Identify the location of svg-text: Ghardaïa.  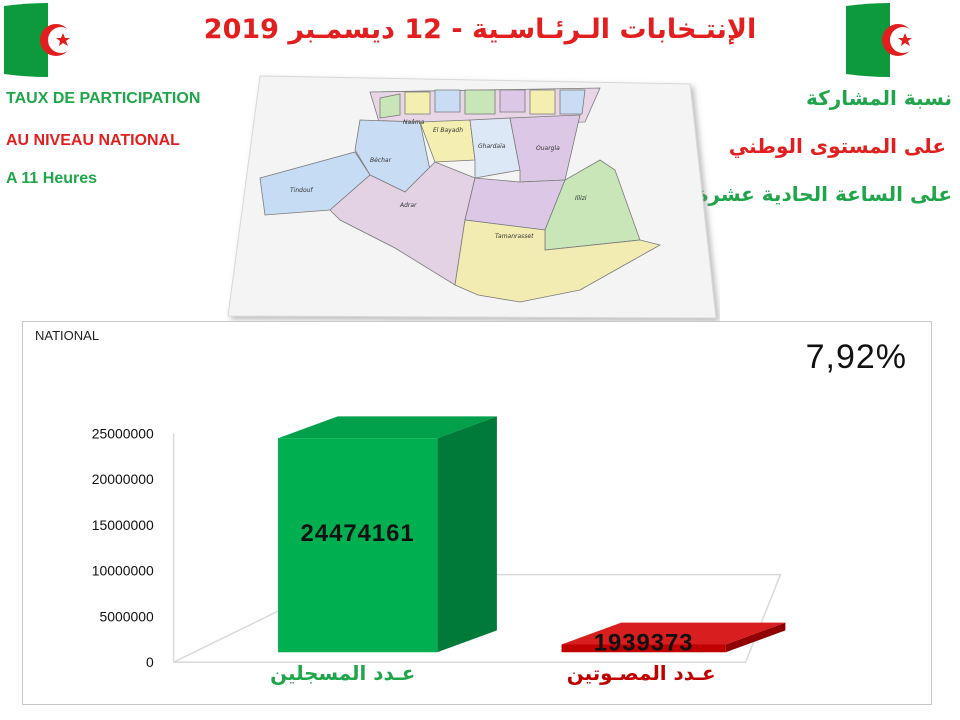
(492, 146).